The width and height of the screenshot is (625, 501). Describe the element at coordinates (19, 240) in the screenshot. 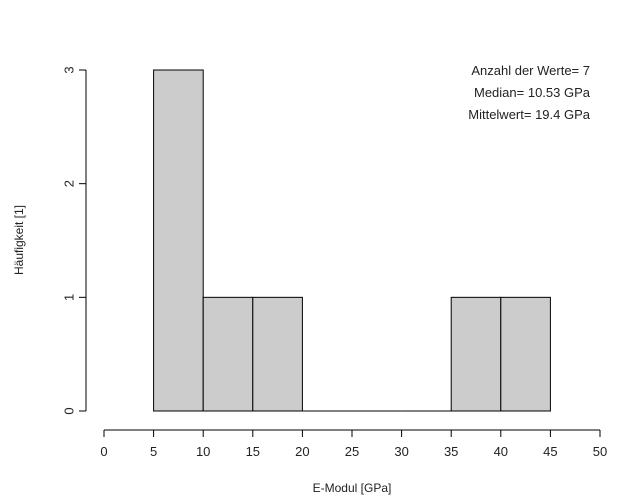

I see `y-axis-title: Häufigkeit [1]` at that location.